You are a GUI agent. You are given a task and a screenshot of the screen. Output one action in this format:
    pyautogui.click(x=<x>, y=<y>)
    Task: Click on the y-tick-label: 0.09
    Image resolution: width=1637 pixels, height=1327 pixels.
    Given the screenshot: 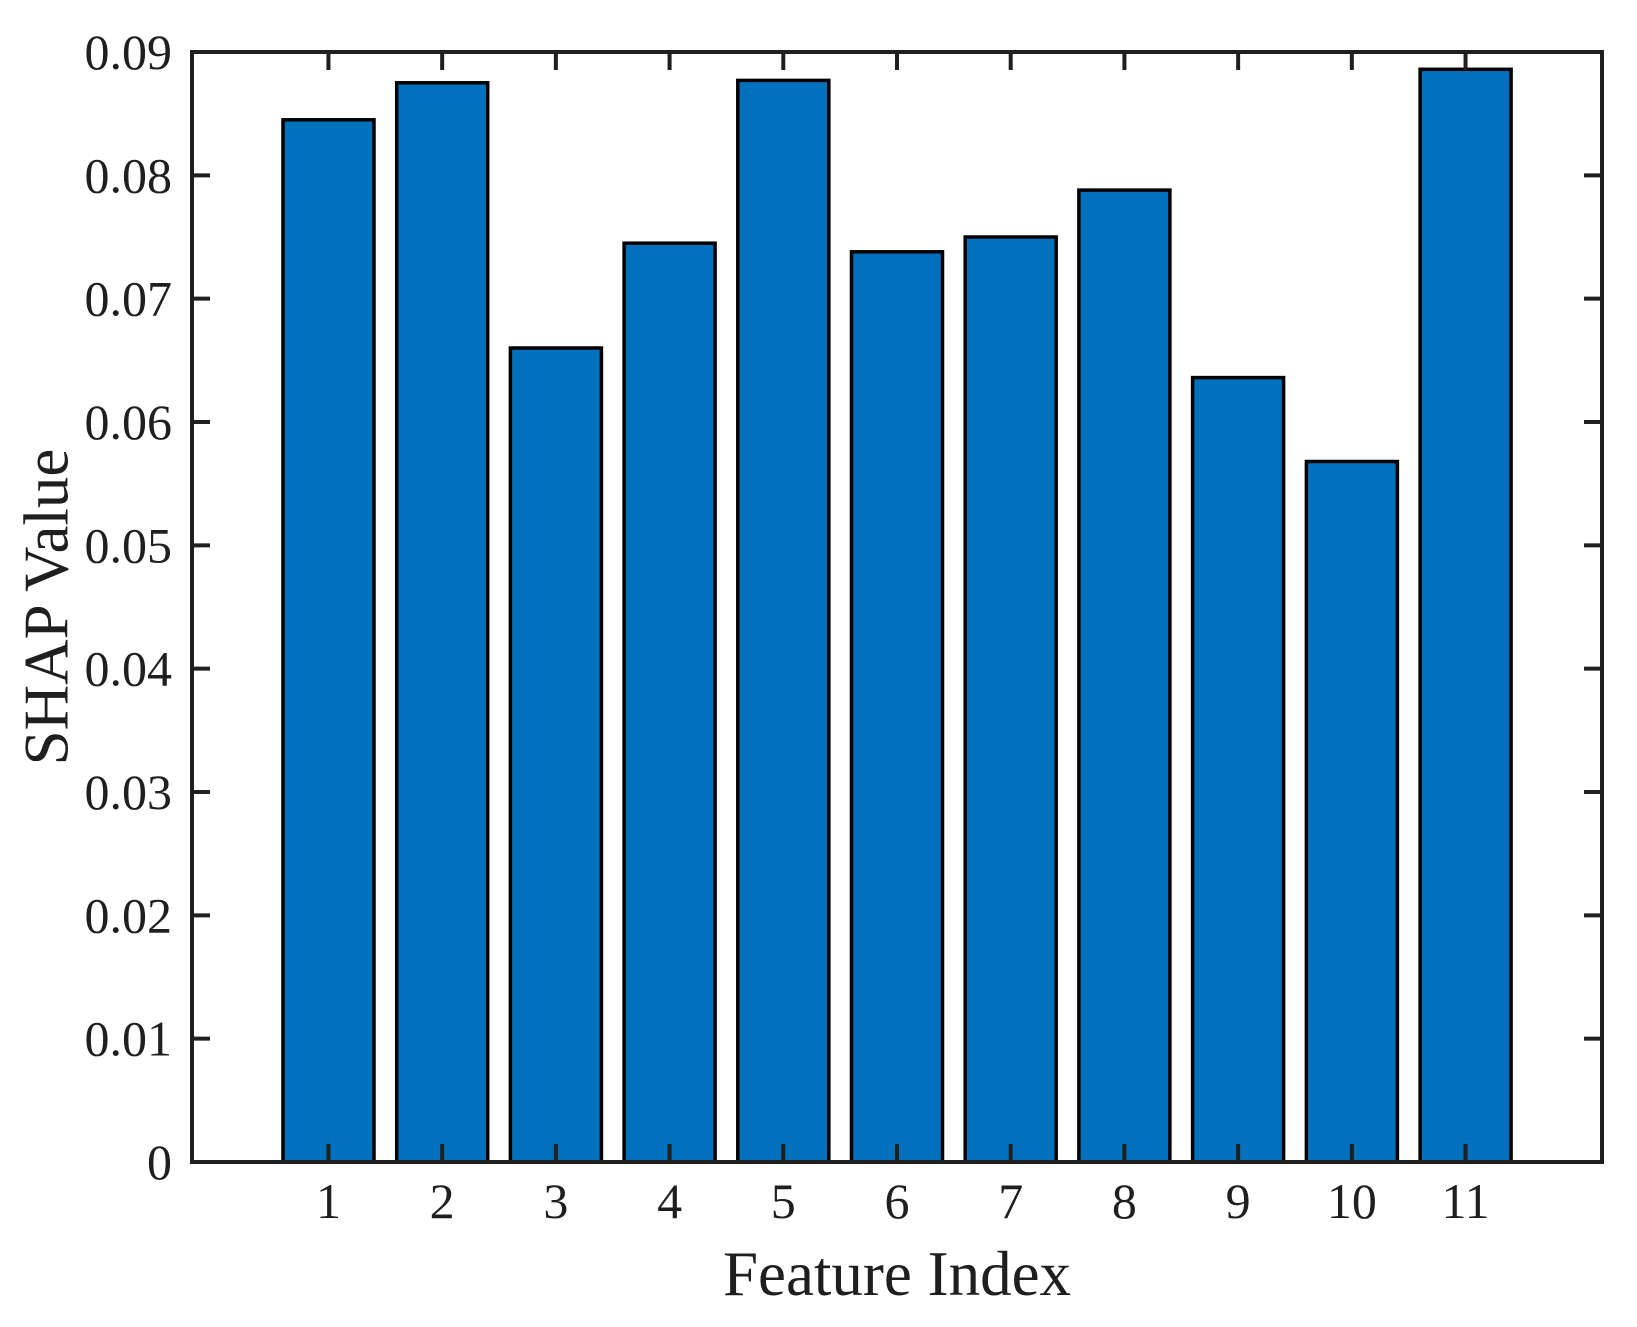 What is the action you would take?
    pyautogui.click(x=129, y=52)
    